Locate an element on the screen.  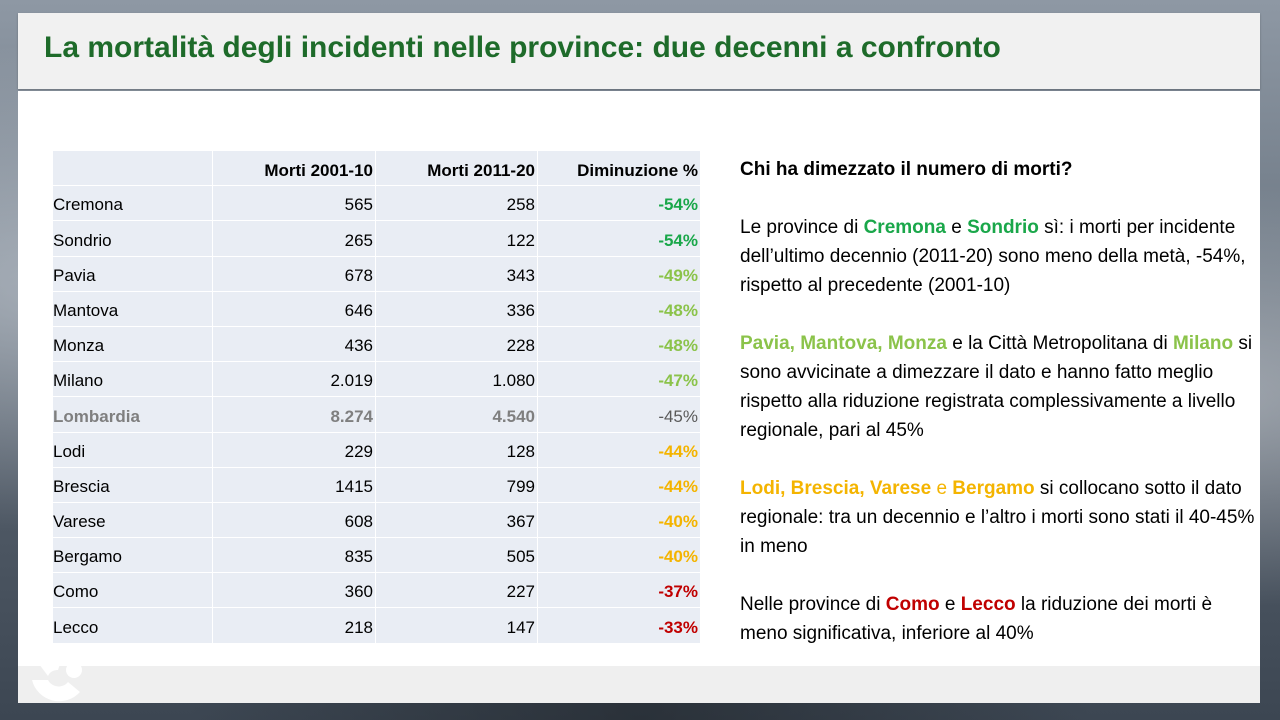
row-morti-2011-20: 799 is located at coordinates (456, 484).